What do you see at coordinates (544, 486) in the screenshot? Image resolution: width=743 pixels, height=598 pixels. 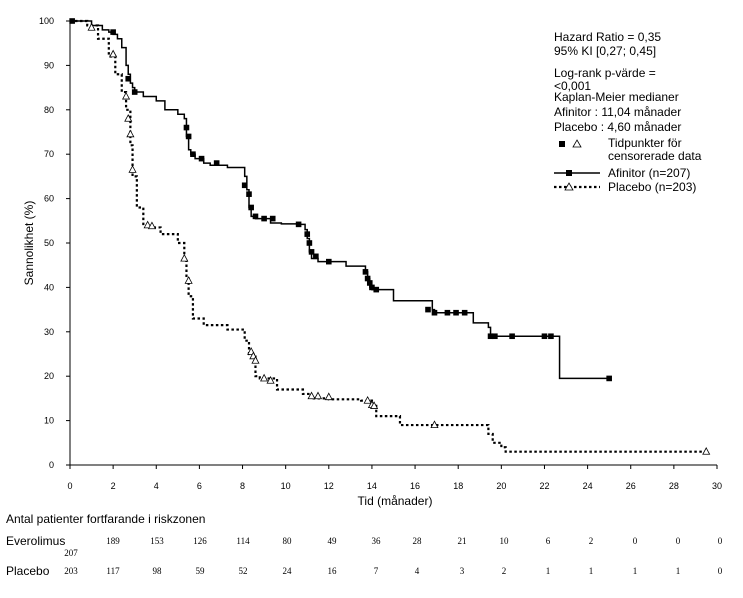 I see `x-tick-label: 22` at bounding box center [544, 486].